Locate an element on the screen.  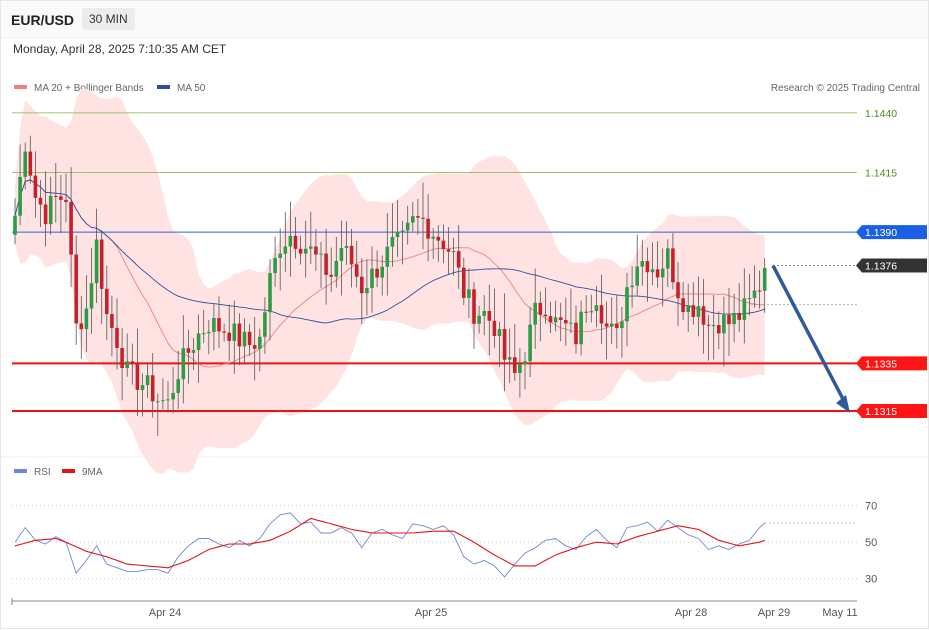
rsi-legend-label-1: 9MA is located at coordinates (92, 472).